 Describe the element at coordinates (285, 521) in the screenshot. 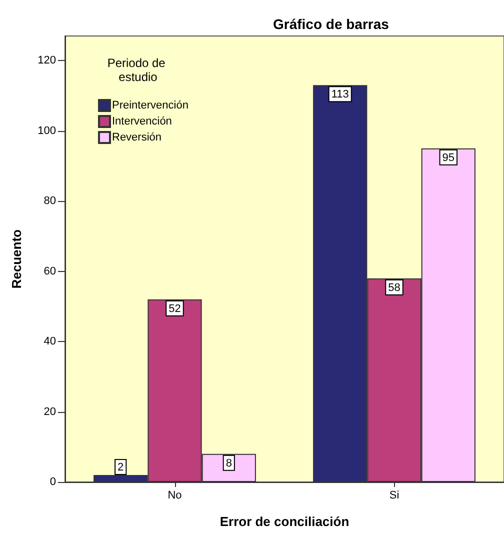

I see `x-axis-title: Error de conciliación` at that location.